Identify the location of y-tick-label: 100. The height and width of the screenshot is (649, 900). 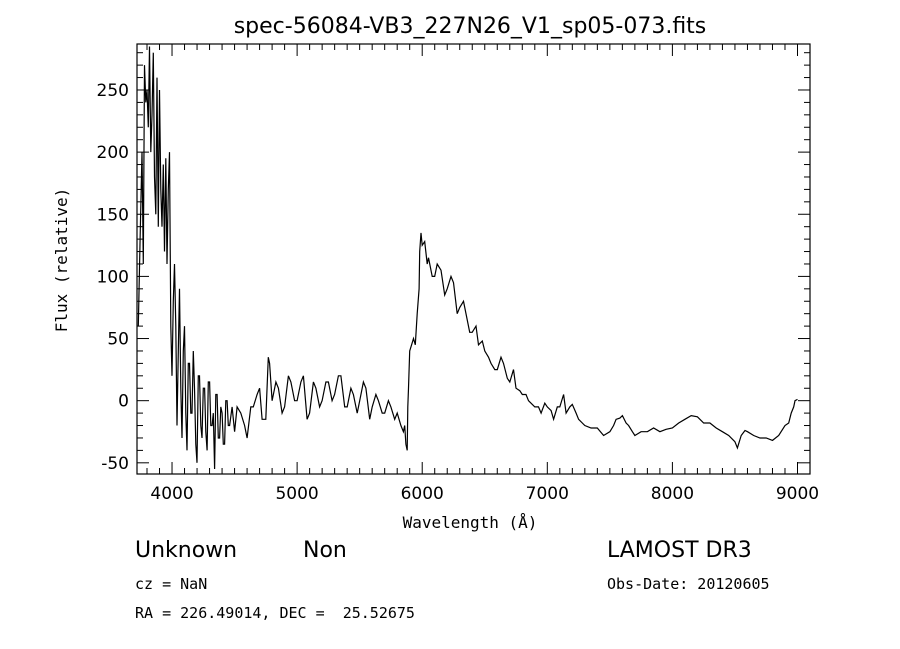
(113, 277).